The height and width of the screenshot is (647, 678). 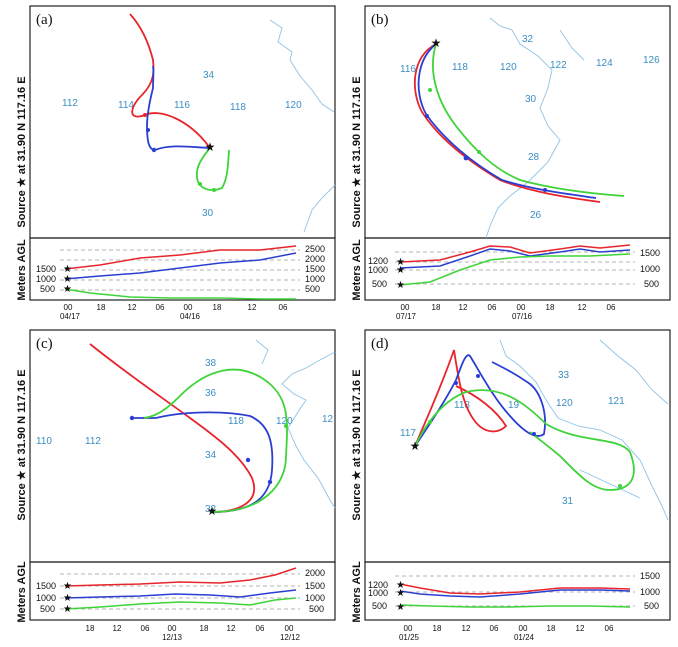 I want to click on panel-d-green-trajectory, so click(x=524, y=440).